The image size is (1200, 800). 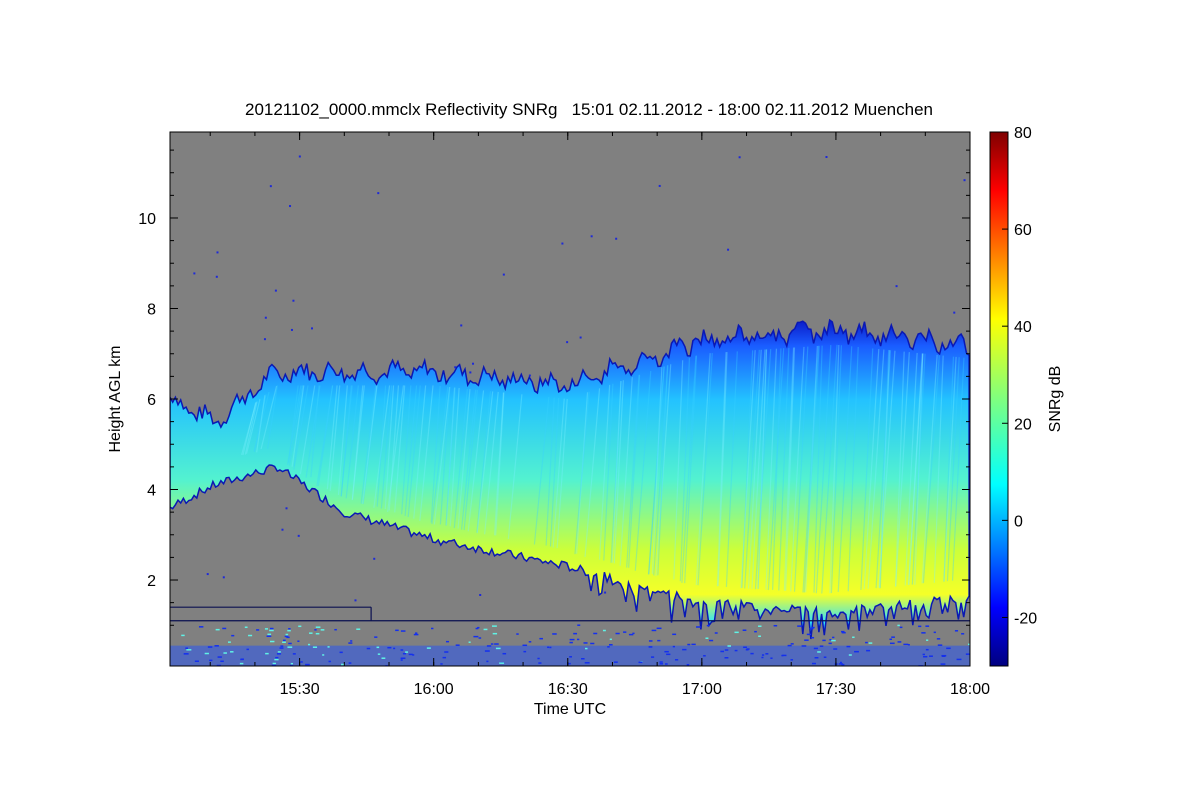 What do you see at coordinates (115, 398) in the screenshot?
I see `y-axis-label: Height AGL km` at bounding box center [115, 398].